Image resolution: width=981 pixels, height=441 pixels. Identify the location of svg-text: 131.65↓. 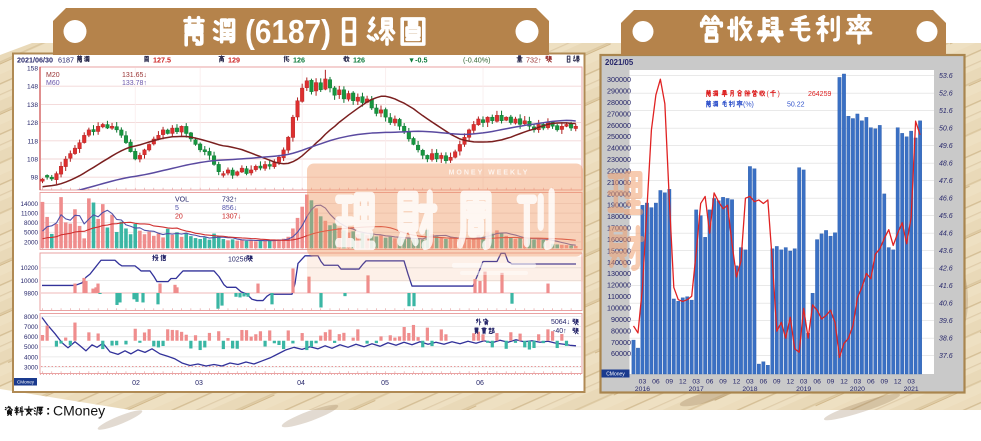
(134, 75).